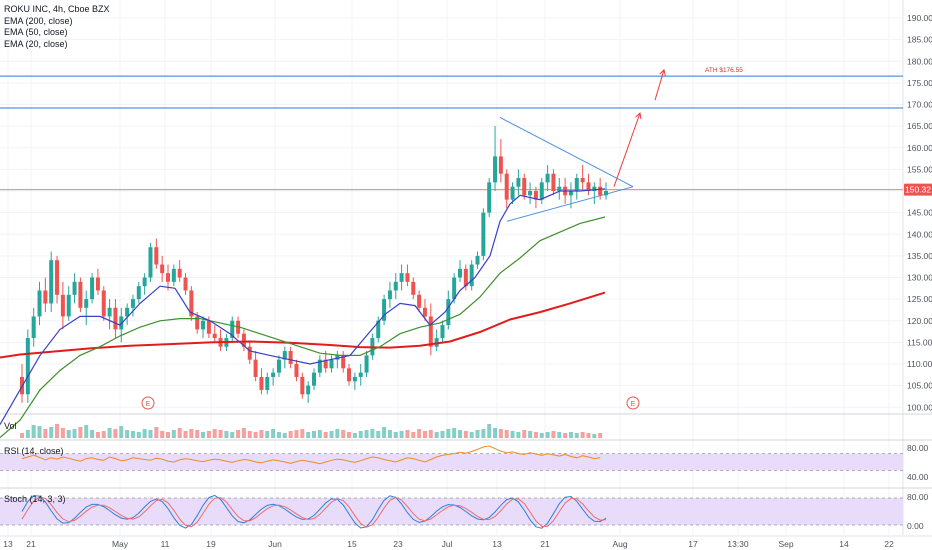 Image resolution: width=932 pixels, height=550 pixels. I want to click on price-tick-label: 125.00, so click(919, 299).